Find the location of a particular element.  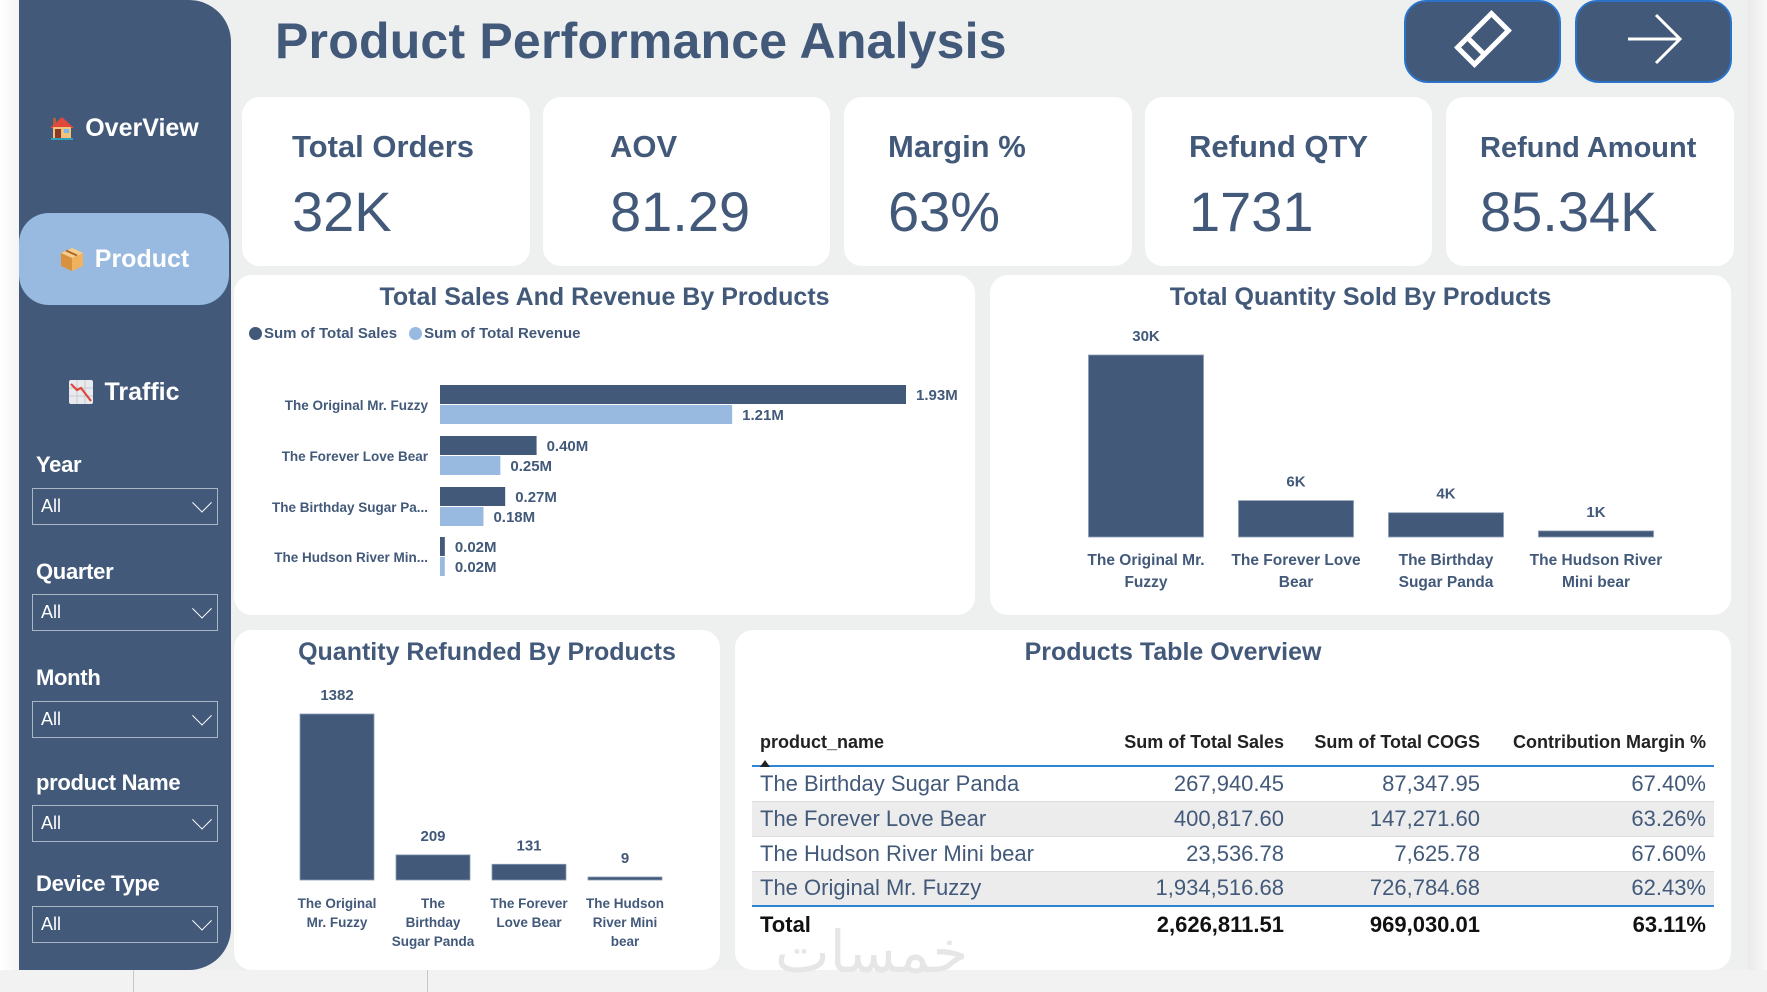

filter-label-month: Month is located at coordinates (68, 677).